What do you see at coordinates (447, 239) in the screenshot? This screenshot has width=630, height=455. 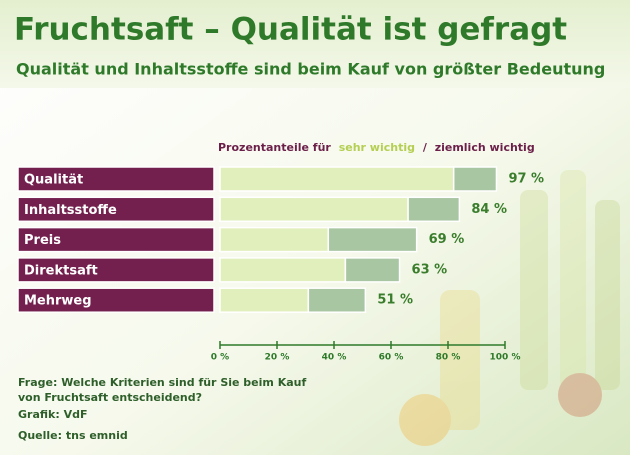 I see `total-label: 69 %` at bounding box center [447, 239].